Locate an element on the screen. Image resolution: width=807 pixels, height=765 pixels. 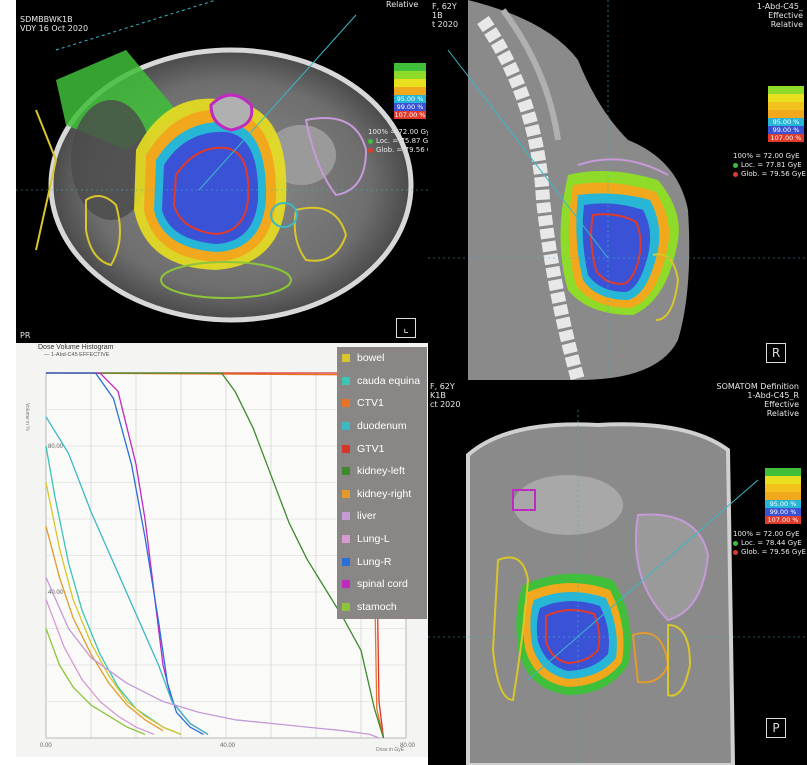
axial-patient-info: SDMBBWK1B VDY 16 Oct 2020 is located at coordinates (54, 24).